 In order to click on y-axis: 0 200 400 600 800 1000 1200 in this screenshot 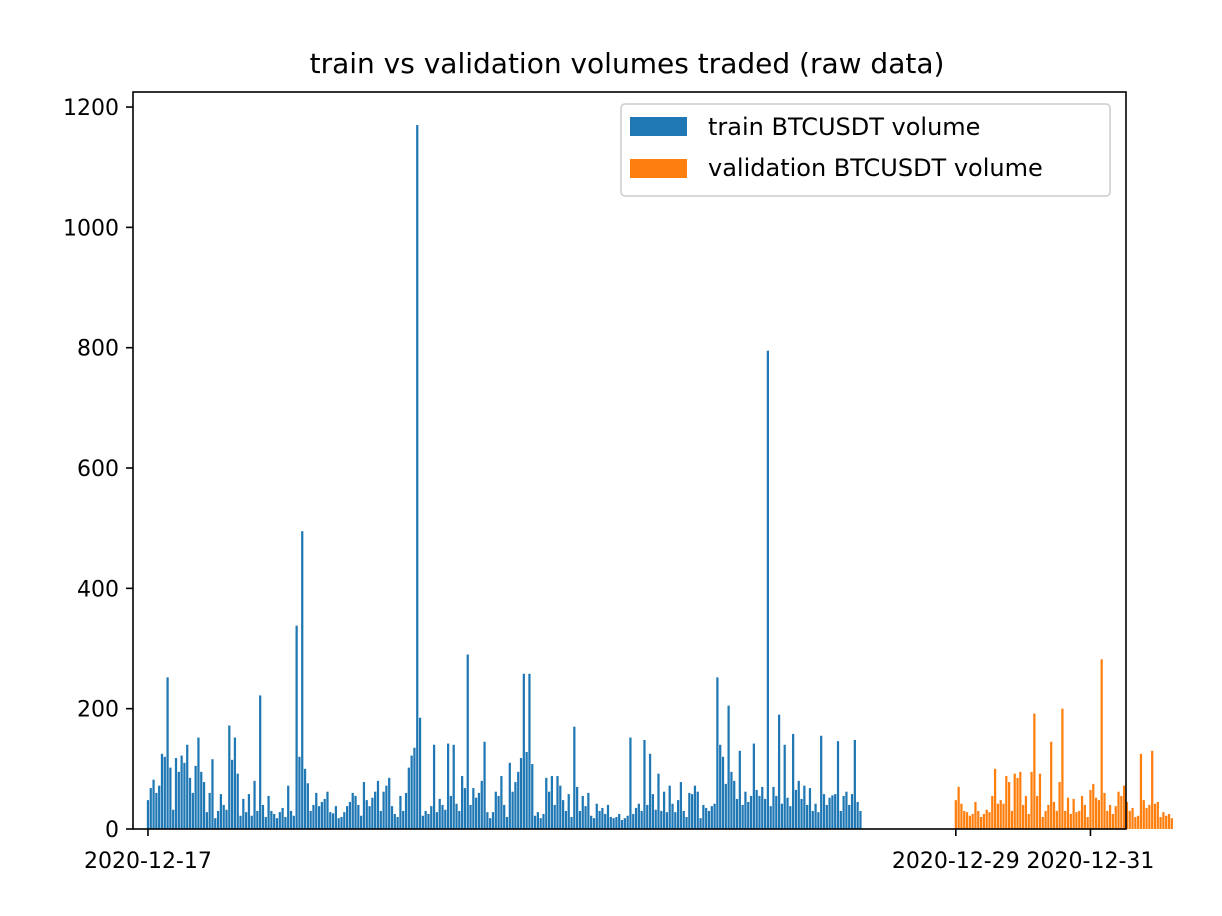, I will do `click(98, 469)`.